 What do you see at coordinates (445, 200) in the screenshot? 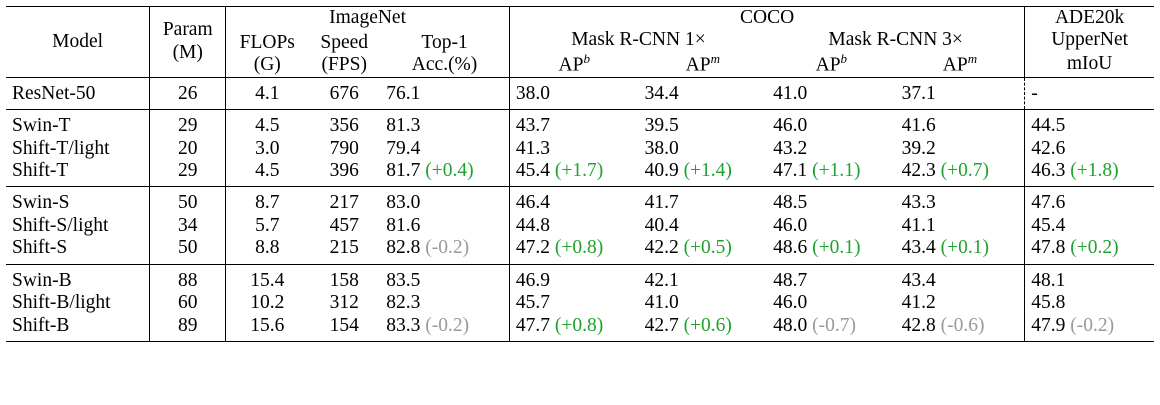
I see `cell-top1: 83.0` at bounding box center [445, 200].